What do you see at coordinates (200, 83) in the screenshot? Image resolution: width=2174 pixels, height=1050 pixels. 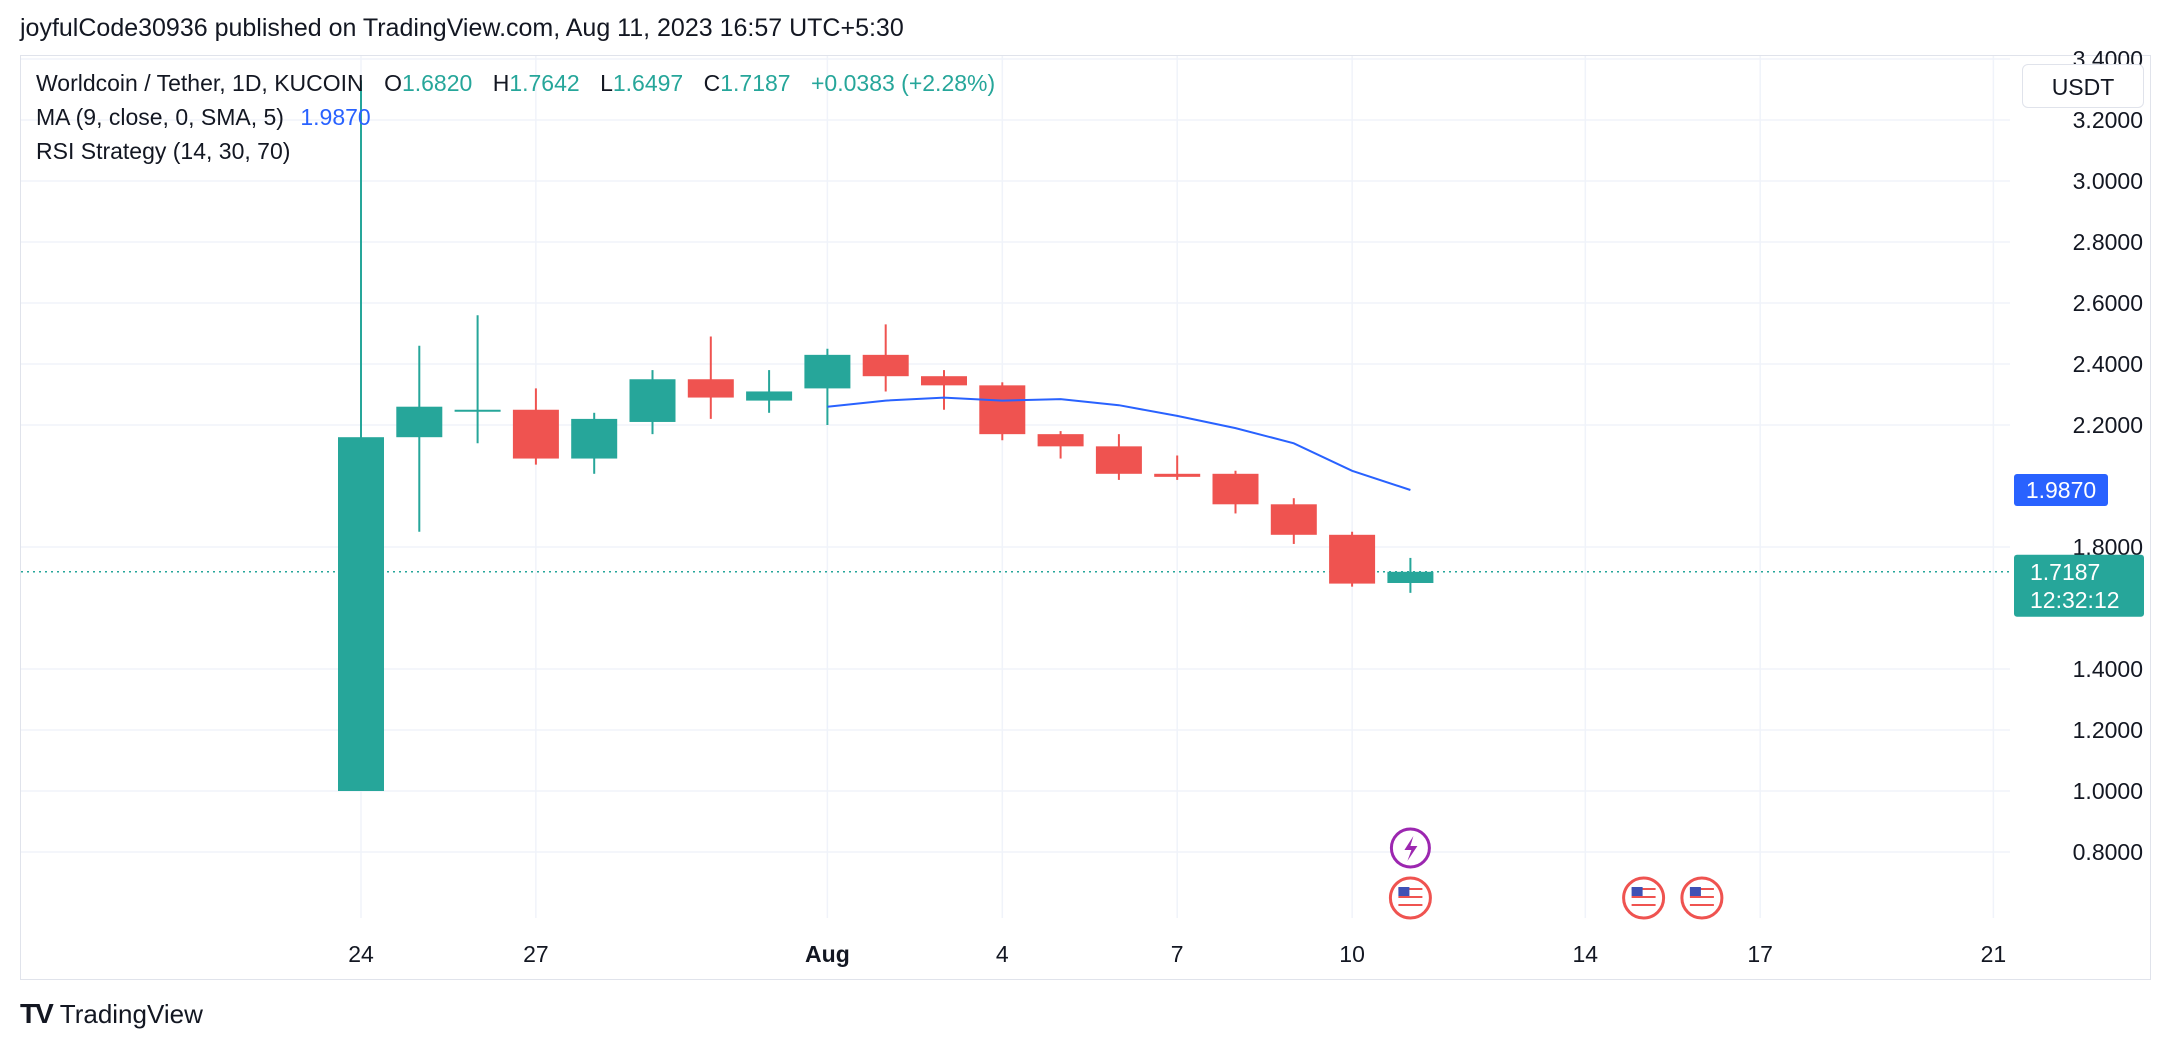 I see `legend-symbol: Worldcoin / Tether, 1D, KUCOIN` at bounding box center [200, 83].